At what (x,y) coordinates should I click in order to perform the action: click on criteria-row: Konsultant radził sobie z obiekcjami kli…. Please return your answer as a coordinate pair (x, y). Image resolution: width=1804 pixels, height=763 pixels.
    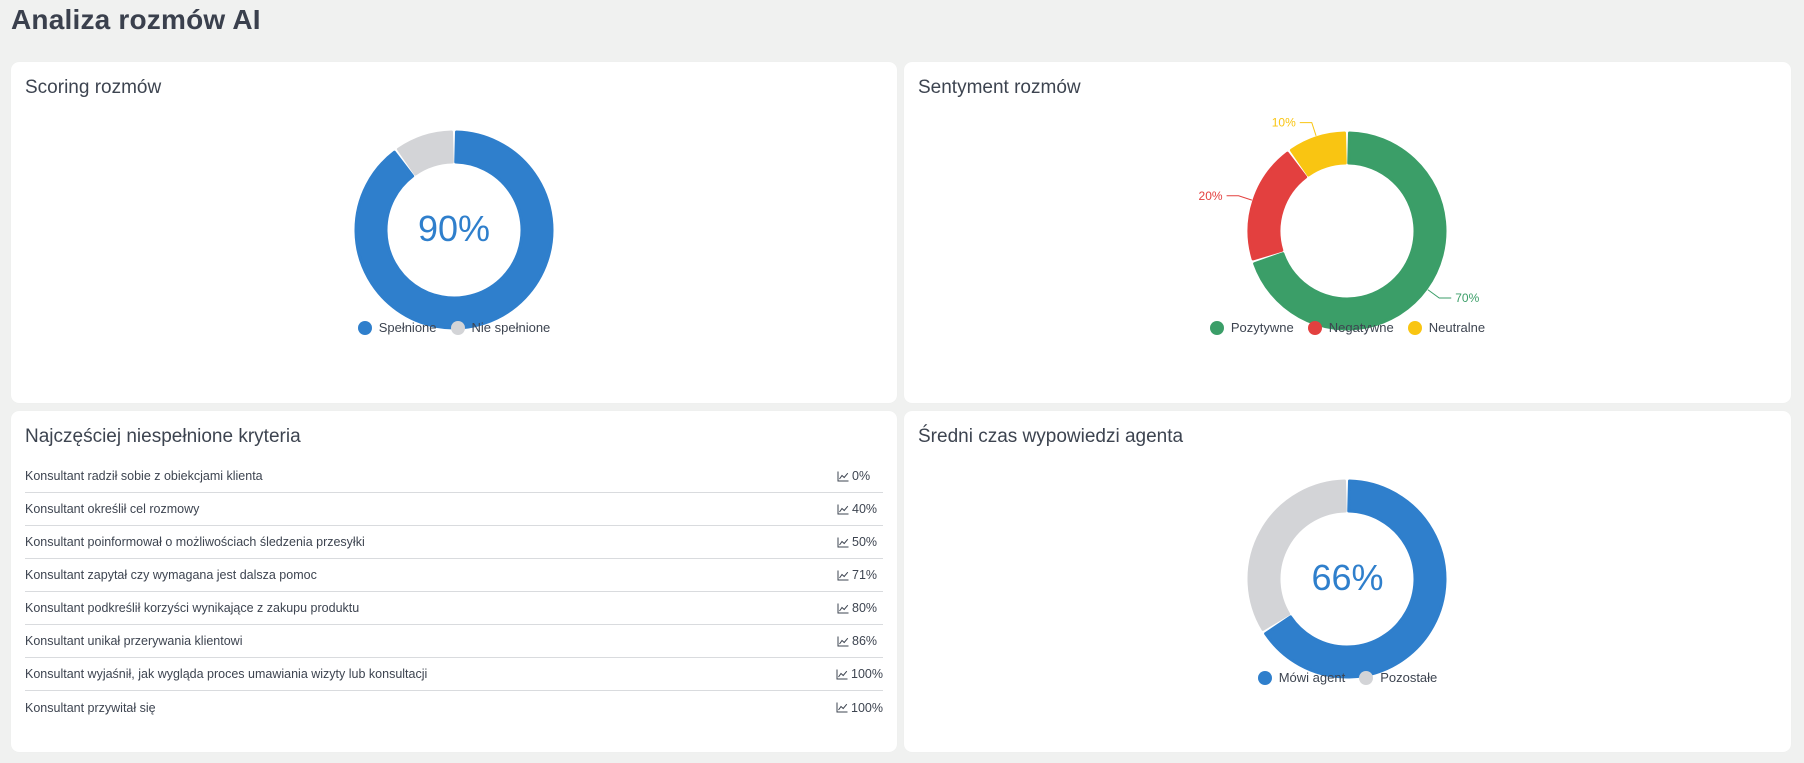
    Looking at the image, I should click on (454, 476).